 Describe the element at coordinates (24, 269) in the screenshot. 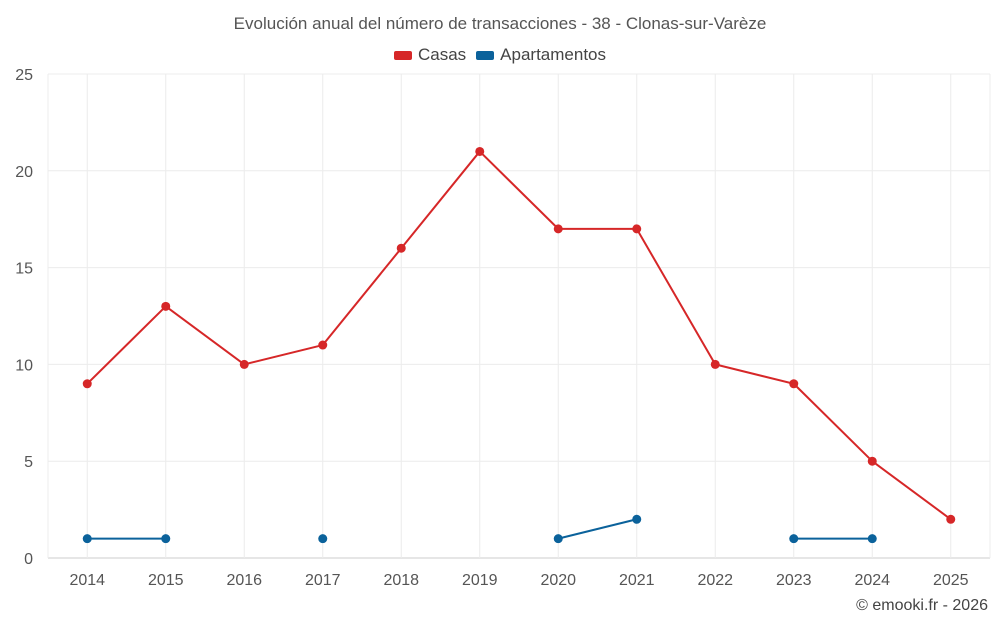

I see `y-tick-label: 15` at that location.